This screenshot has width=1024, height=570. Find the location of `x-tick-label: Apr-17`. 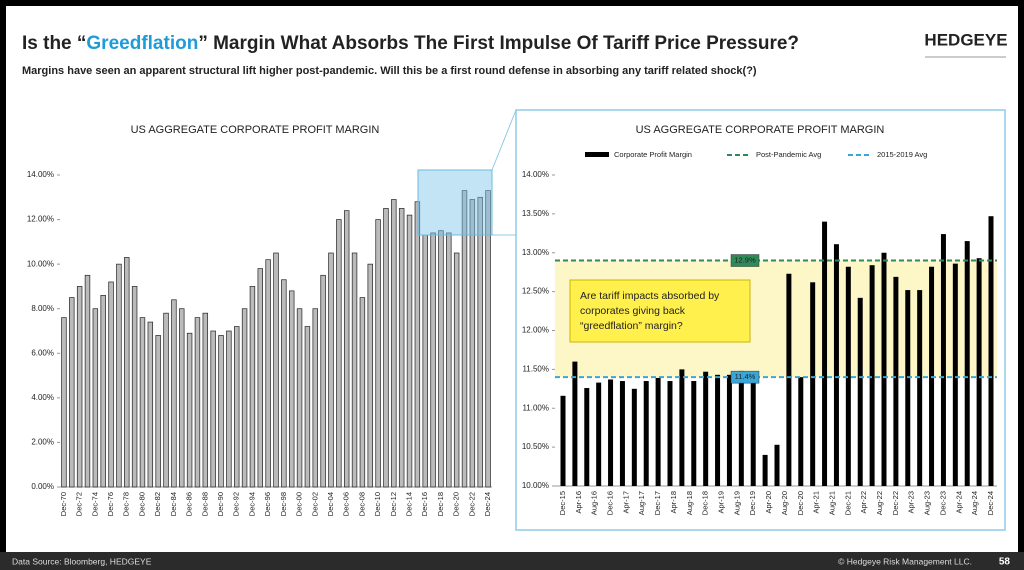

x-tick-label: Apr-17 is located at coordinates (625, 502).